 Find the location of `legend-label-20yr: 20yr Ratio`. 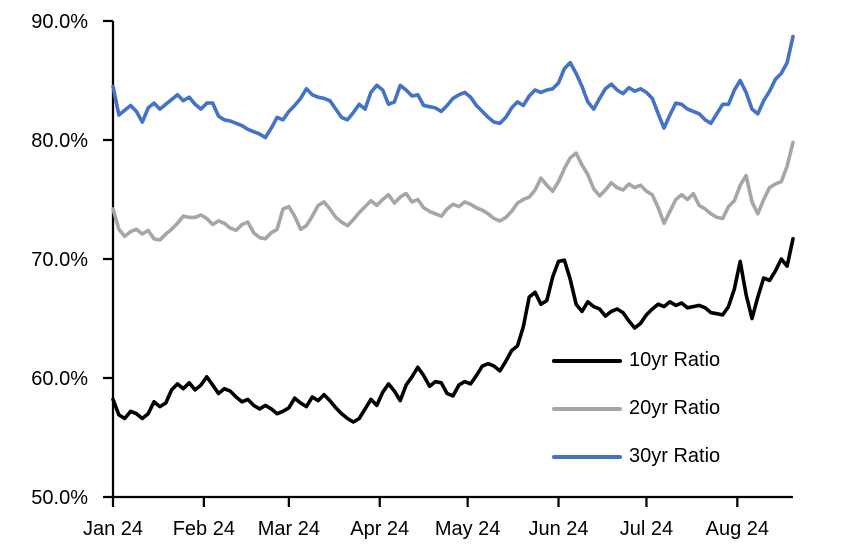

legend-label-20yr: 20yr Ratio is located at coordinates (675, 408).